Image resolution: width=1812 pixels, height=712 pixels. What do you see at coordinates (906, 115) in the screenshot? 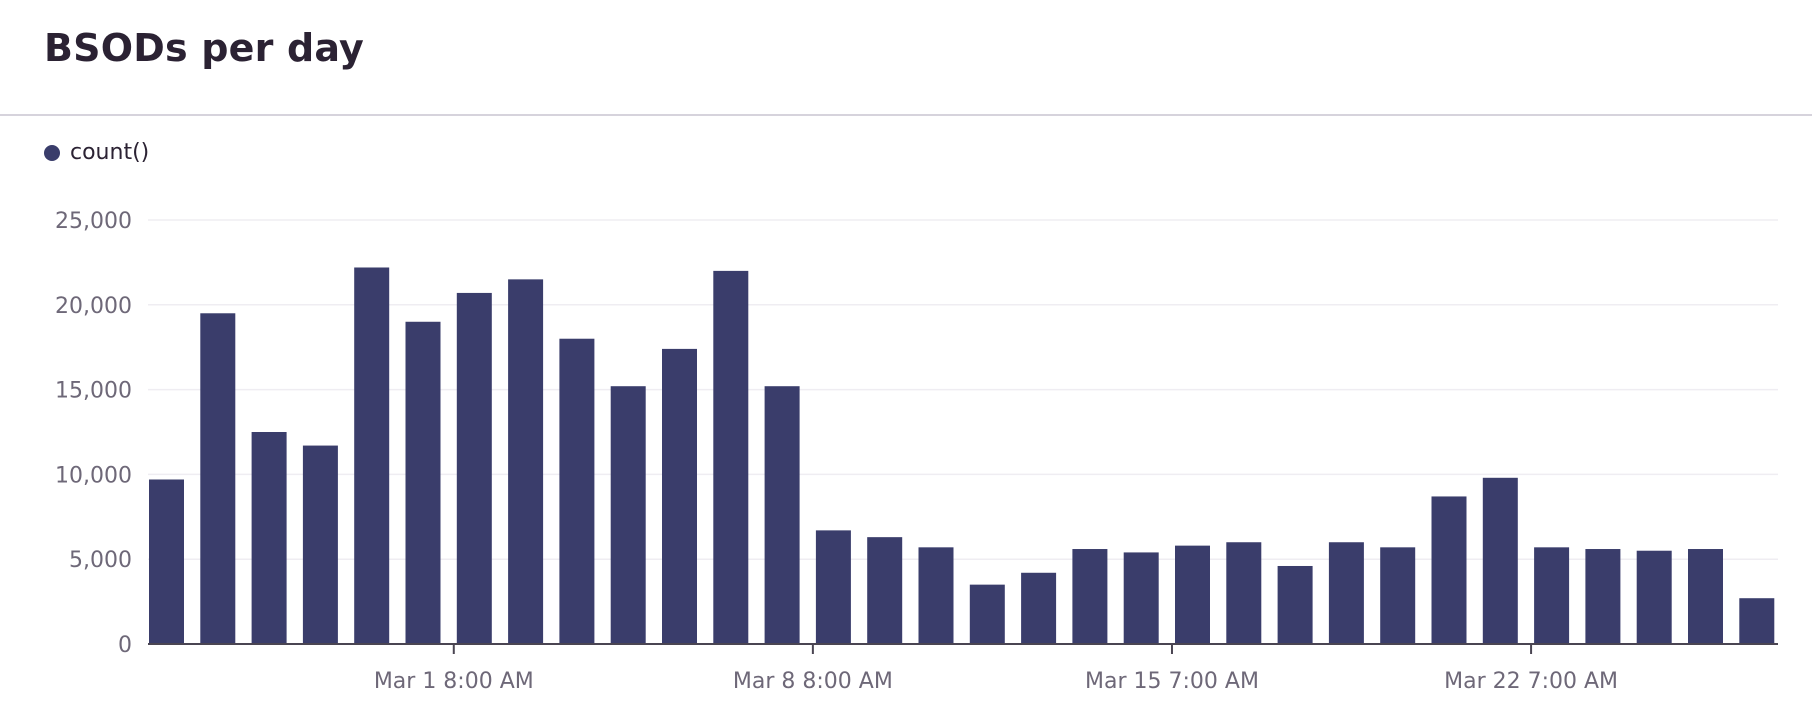
I see `header-divider` at bounding box center [906, 115].